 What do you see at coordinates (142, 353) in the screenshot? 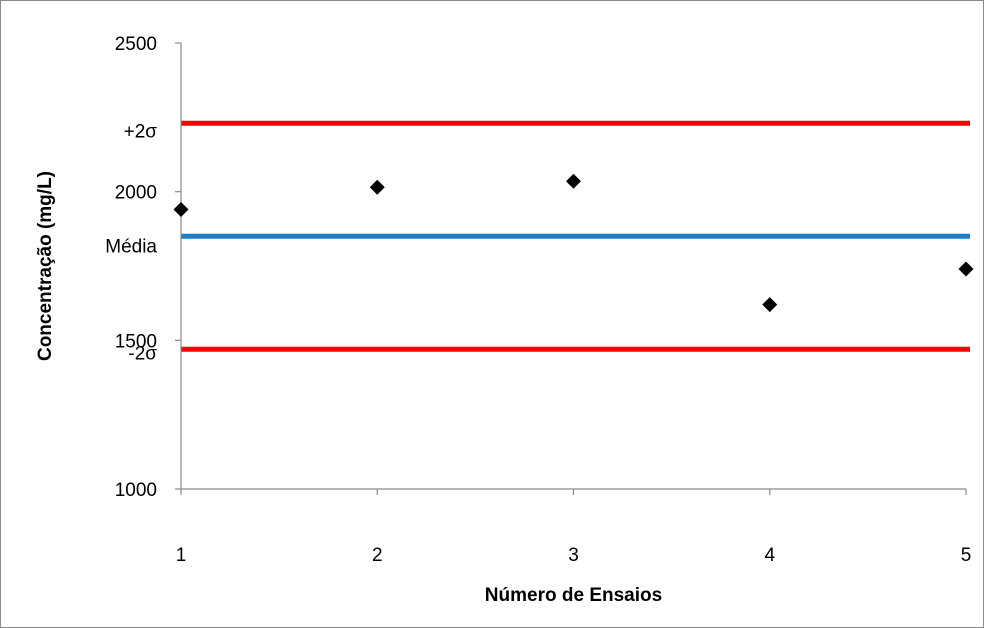
I see `reference-line-label: -2σ` at bounding box center [142, 353].